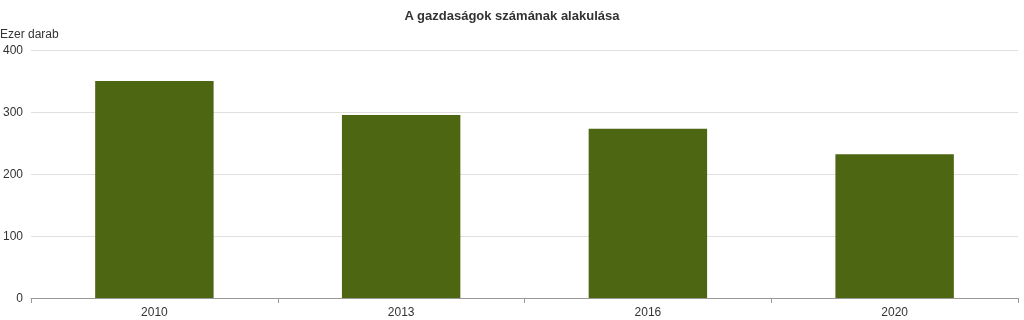  I want to click on x-tick-label: 2016, so click(648, 312).